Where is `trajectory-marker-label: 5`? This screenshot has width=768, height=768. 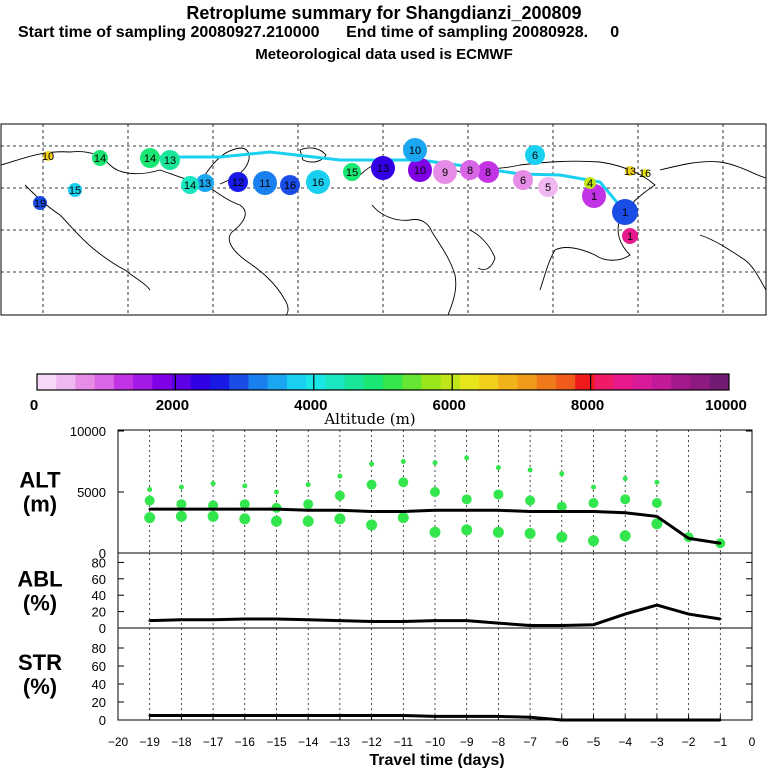
trajectory-marker-label: 5 is located at coordinates (548, 188).